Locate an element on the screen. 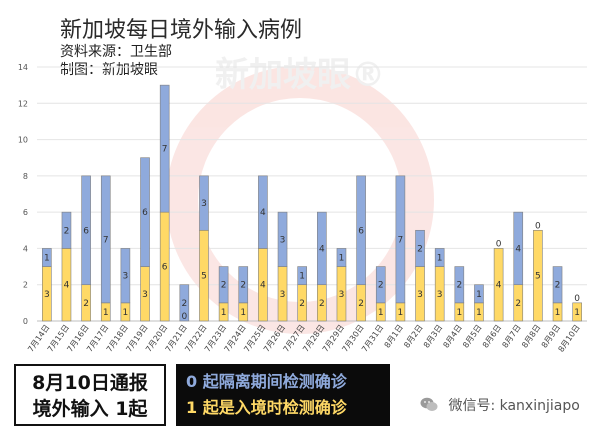 The height and width of the screenshot is (435, 601). x-tick-label: 8月2日 is located at coordinates (413, 336).